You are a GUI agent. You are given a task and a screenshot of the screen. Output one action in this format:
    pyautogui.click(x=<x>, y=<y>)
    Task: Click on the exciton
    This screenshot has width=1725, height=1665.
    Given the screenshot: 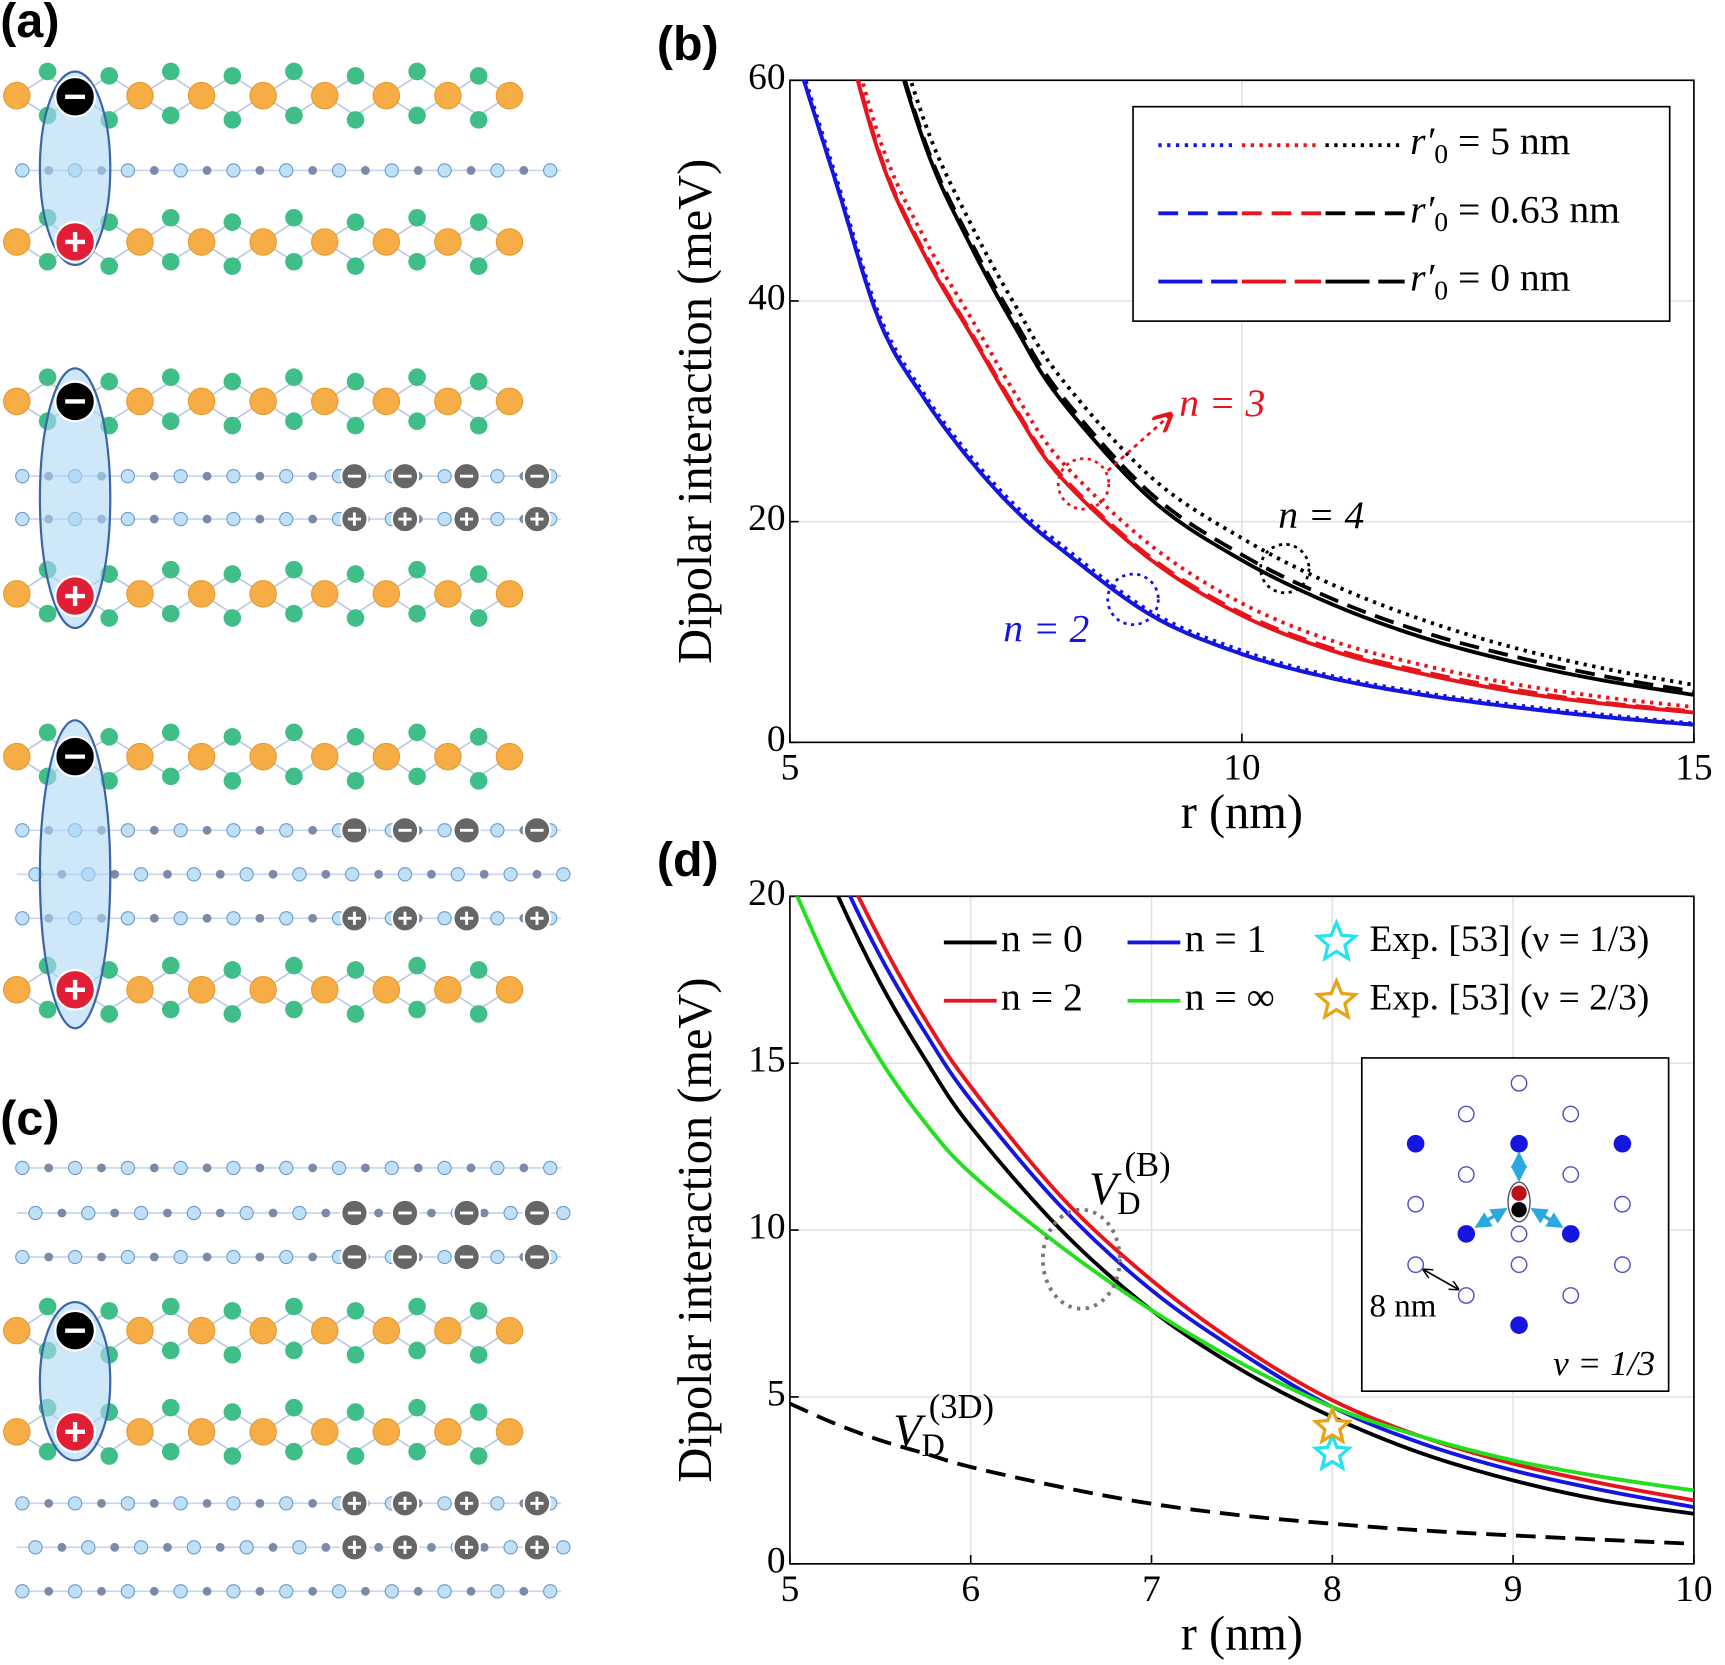 What is the action you would take?
    pyautogui.click(x=75, y=168)
    